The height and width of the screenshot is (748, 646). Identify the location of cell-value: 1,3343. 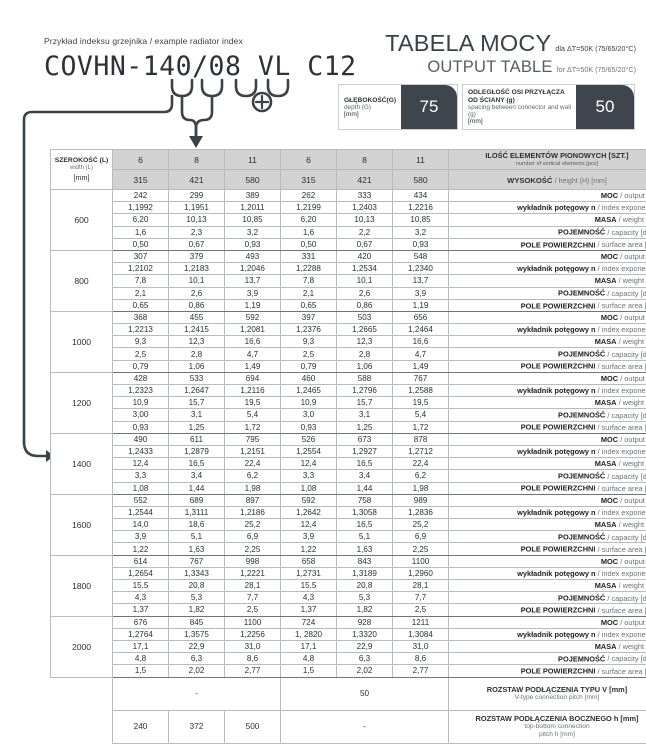
(196, 573).